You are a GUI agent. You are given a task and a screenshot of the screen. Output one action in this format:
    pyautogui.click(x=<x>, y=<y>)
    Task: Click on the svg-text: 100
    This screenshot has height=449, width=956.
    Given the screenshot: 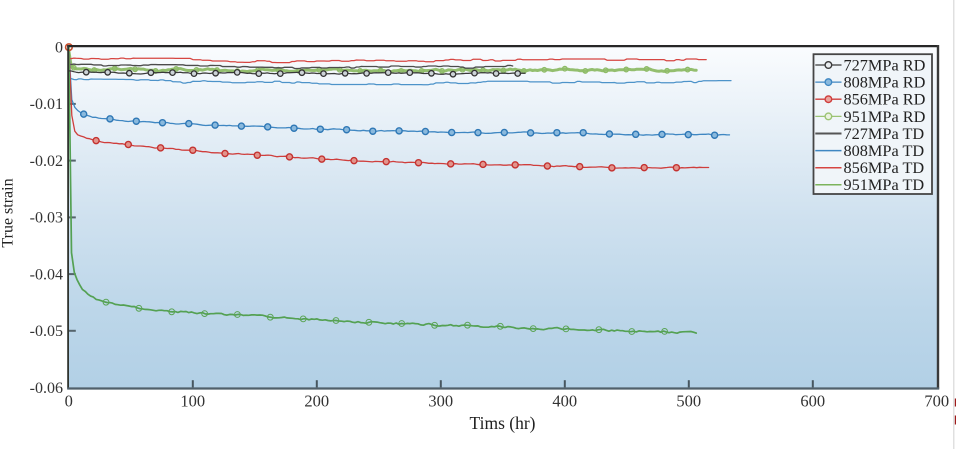 What is the action you would take?
    pyautogui.click(x=192, y=401)
    